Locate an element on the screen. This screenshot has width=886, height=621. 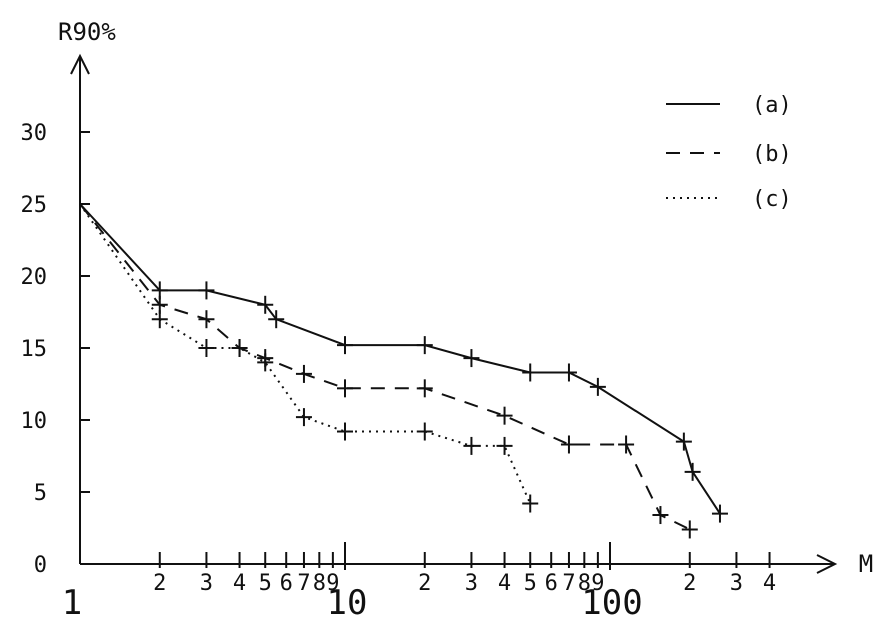
legend-label-2: (b) is located at coordinates (772, 154).